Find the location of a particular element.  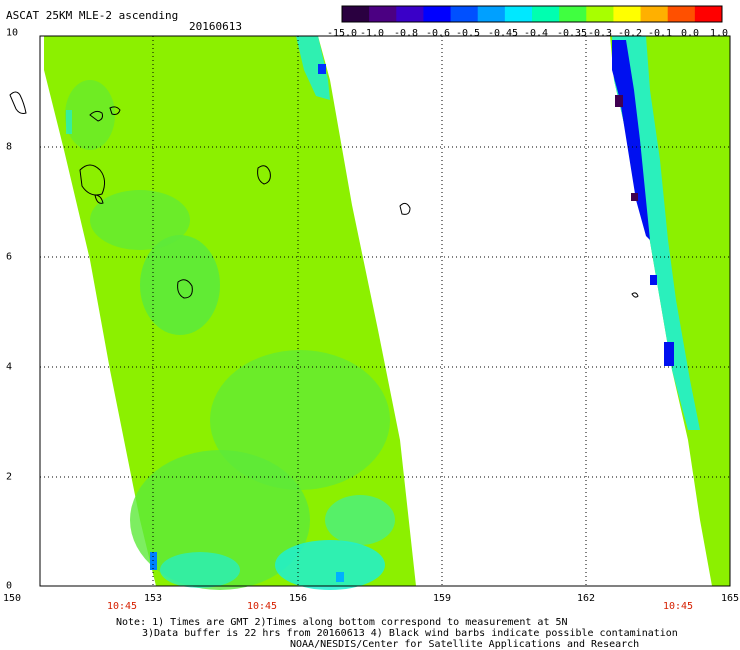

cb-label: -0.2 is located at coordinates (630, 33).